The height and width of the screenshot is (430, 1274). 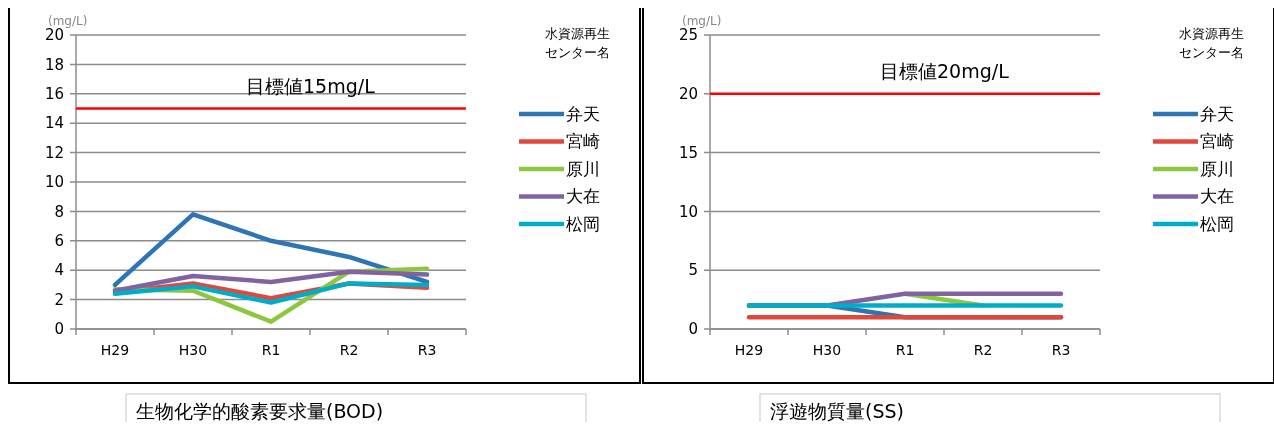 What do you see at coordinates (54, 94) in the screenshot?
I see `y-tick-label: 16` at bounding box center [54, 94].